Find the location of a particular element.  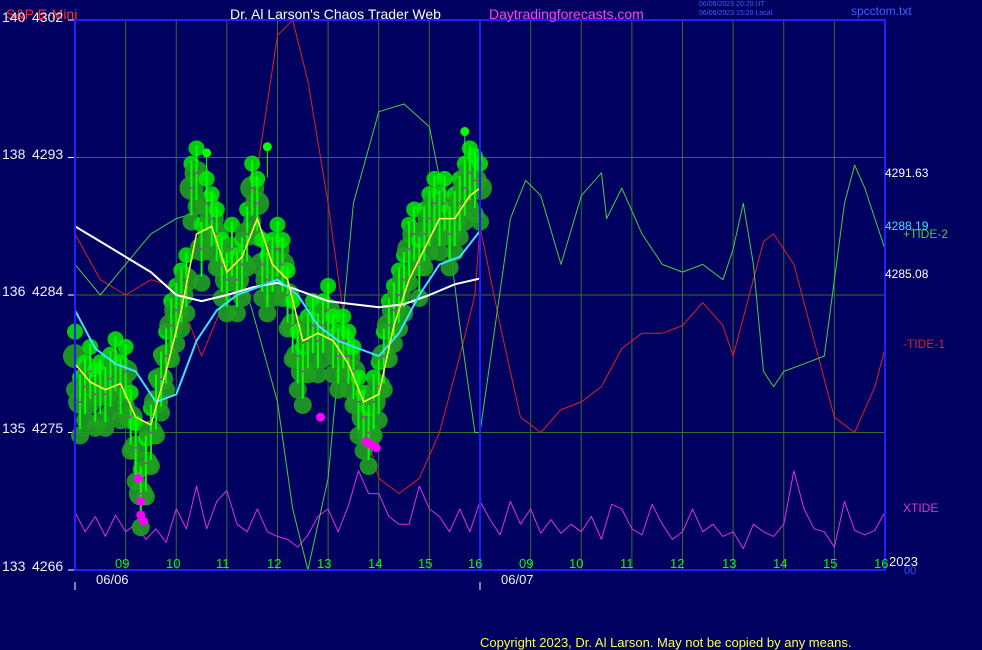

cyan-average-line is located at coordinates (277, 316).